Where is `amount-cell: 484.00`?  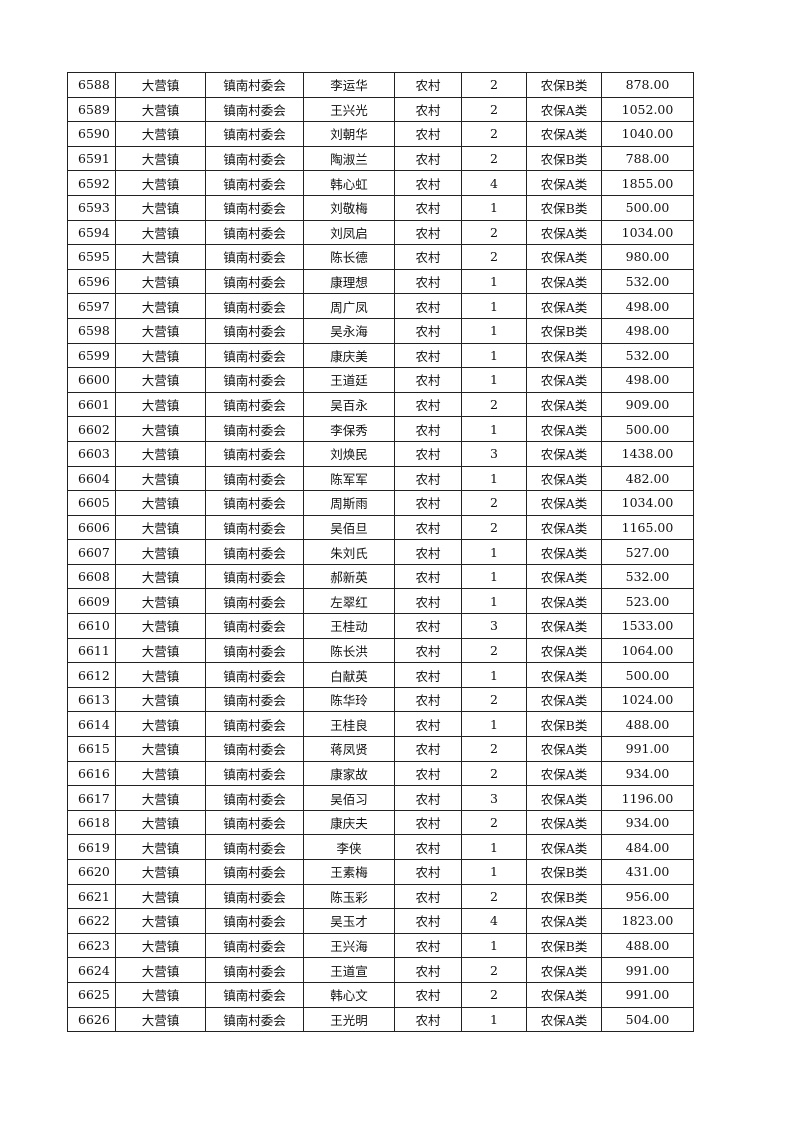 amount-cell: 484.00 is located at coordinates (647, 847).